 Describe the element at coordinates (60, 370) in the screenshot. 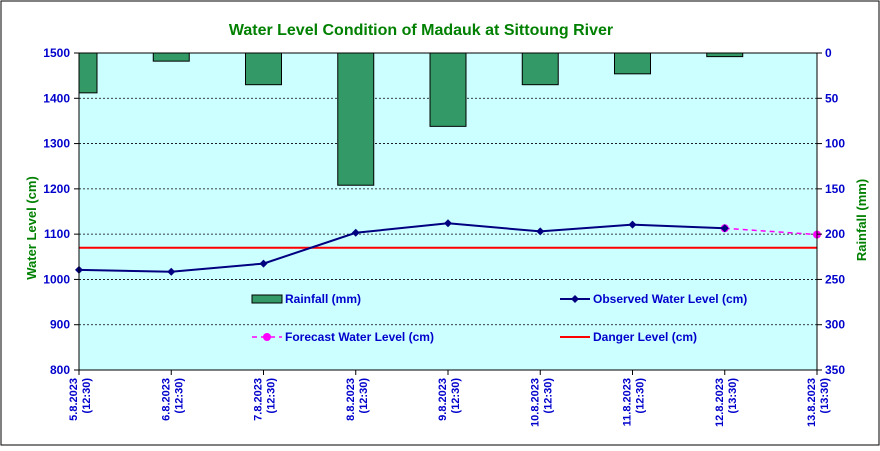

I see `y-left-tick-label: 800` at that location.